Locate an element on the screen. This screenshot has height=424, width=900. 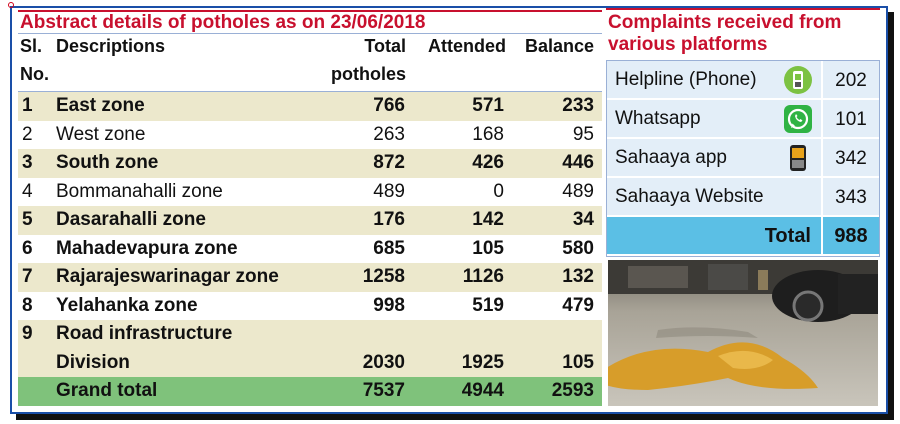
row-balance: 233 is located at coordinates (578, 105).